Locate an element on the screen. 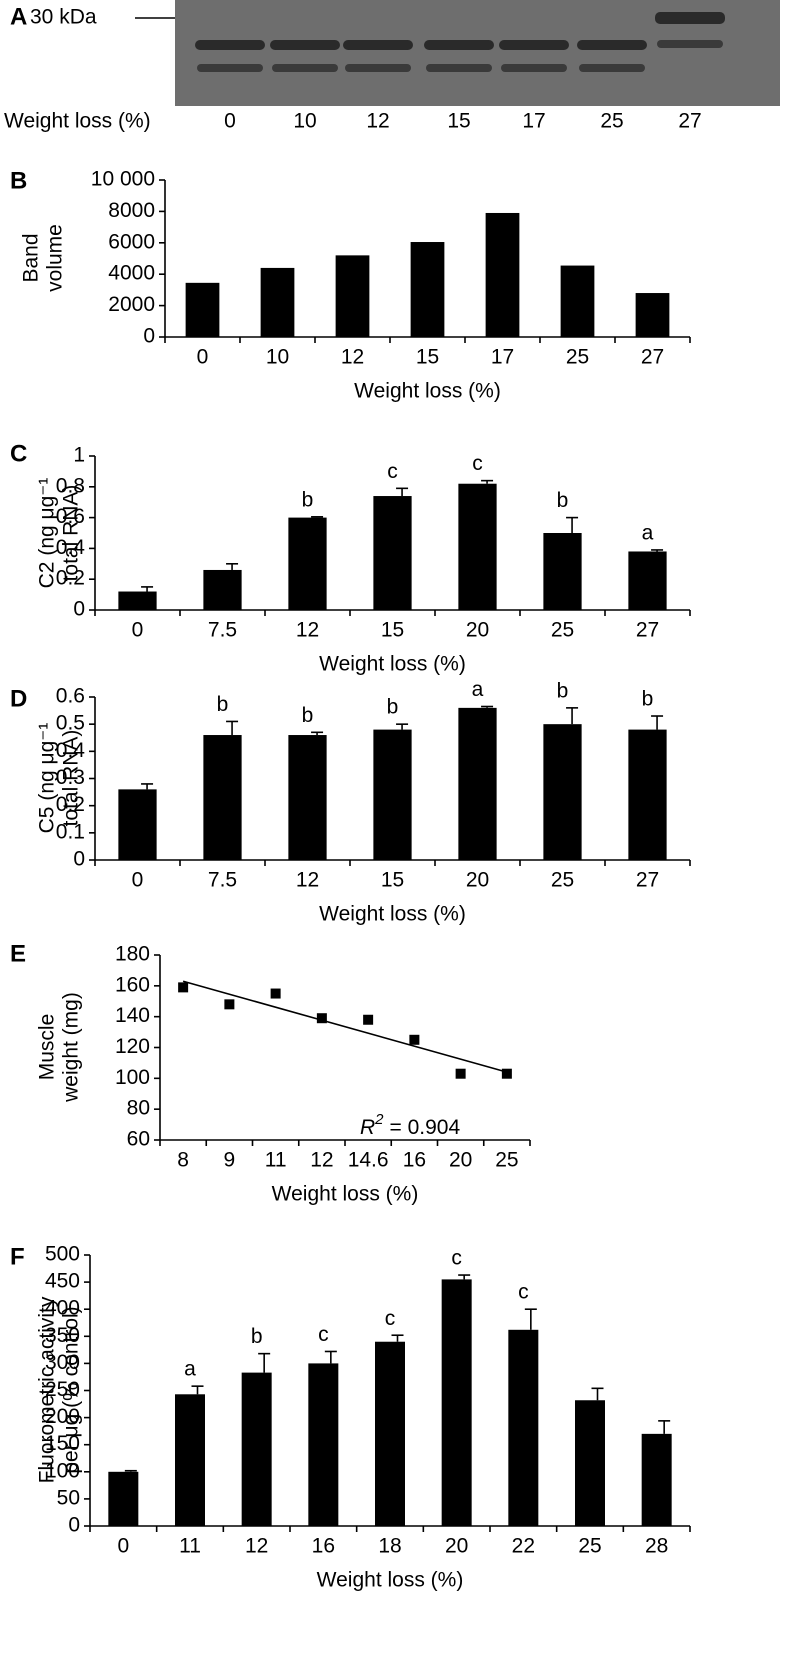 The width and height of the screenshot is (792, 1658). y-axis-title: Muscle is located at coordinates (47, 1047).